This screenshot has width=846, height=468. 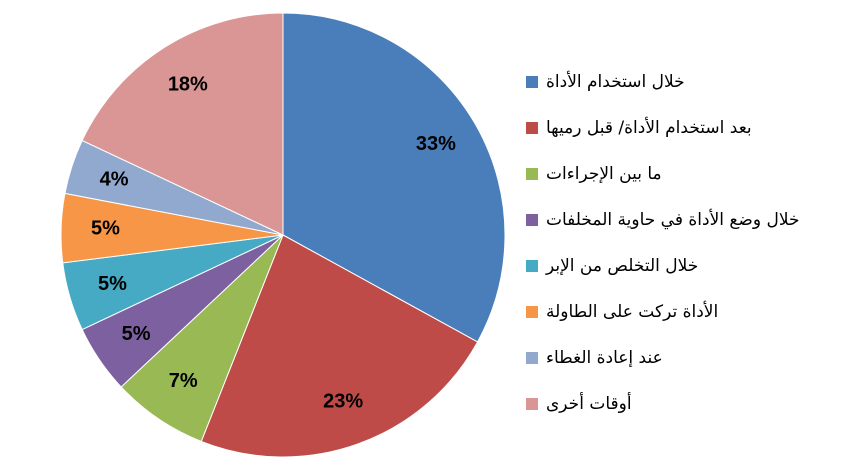 I want to click on value-label: 7%, so click(x=183, y=381).